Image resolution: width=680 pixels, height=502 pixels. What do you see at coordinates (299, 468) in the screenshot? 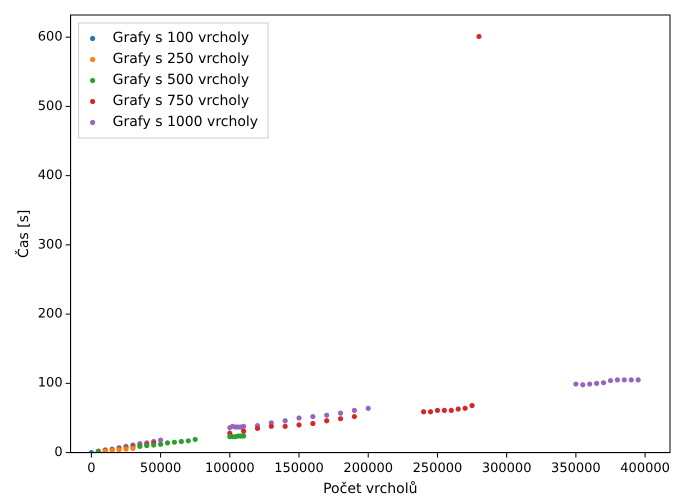
I see `x-tick-label: 150000` at bounding box center [299, 468].